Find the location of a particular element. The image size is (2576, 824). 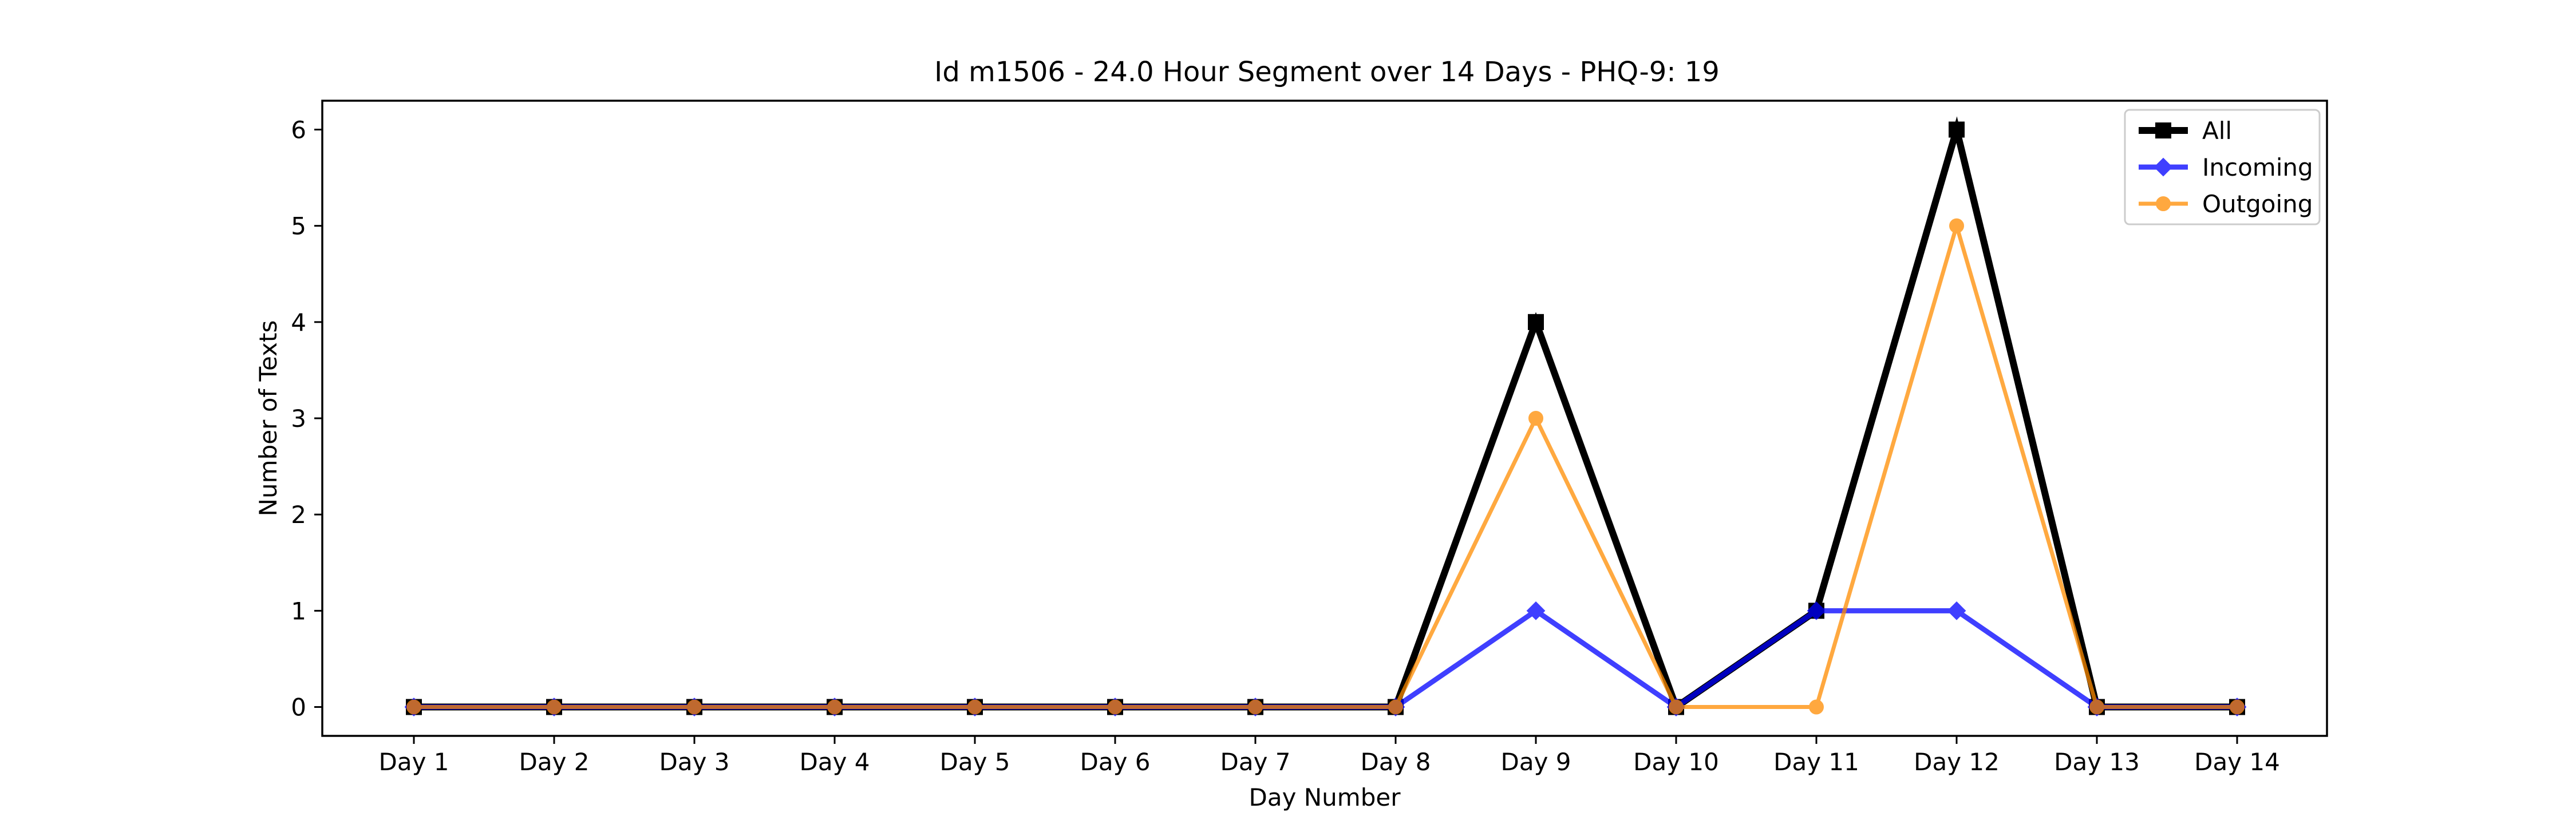

legend-box is located at coordinates (2222, 167).